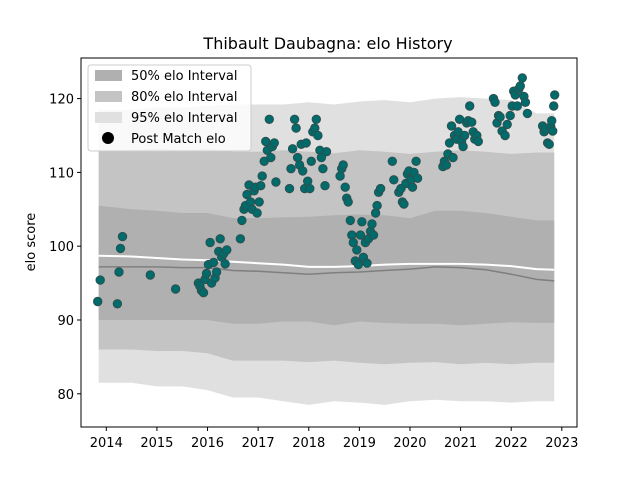 The height and width of the screenshot is (480, 640). Describe the element at coordinates (460, 443) in the screenshot. I see `x-tick-label: 2021` at that location.